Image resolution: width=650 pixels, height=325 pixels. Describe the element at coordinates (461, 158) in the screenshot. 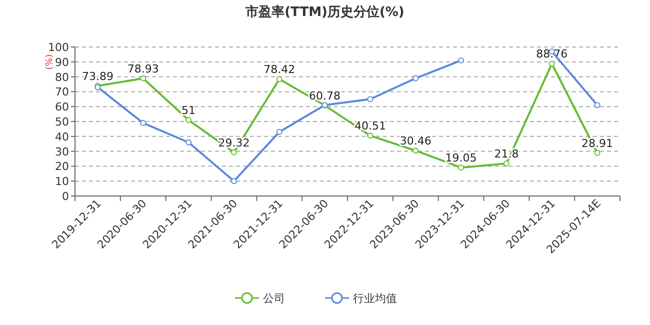

I see `data-label: 19.05` at that location.